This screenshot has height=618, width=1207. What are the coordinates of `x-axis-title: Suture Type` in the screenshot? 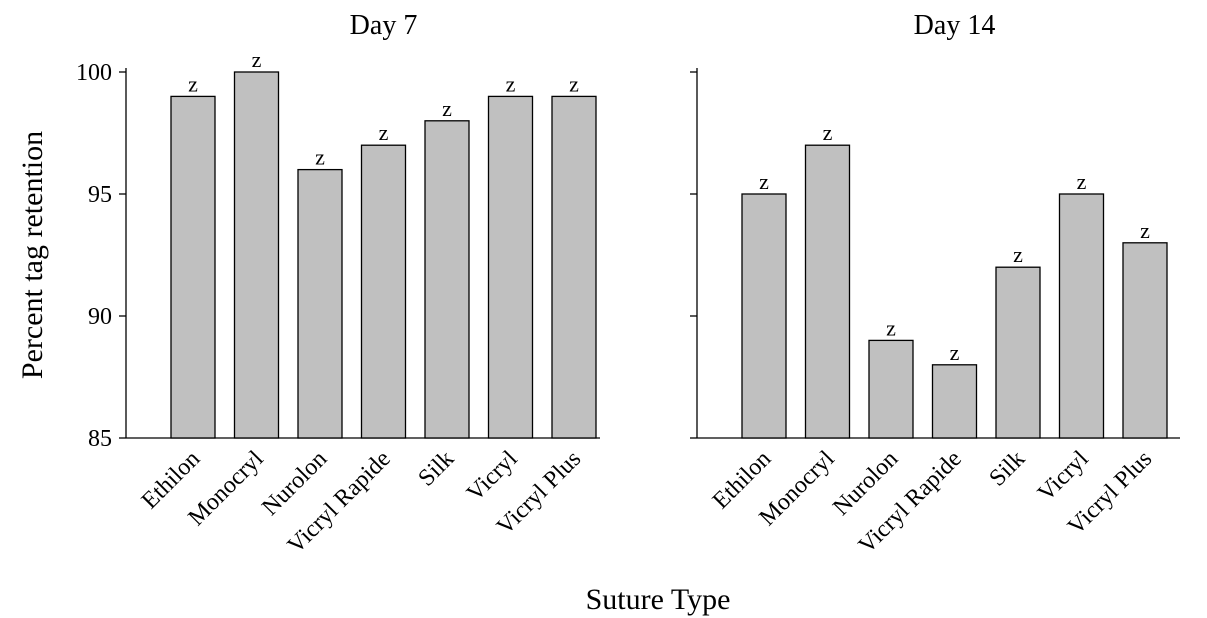 It's located at (658, 599).